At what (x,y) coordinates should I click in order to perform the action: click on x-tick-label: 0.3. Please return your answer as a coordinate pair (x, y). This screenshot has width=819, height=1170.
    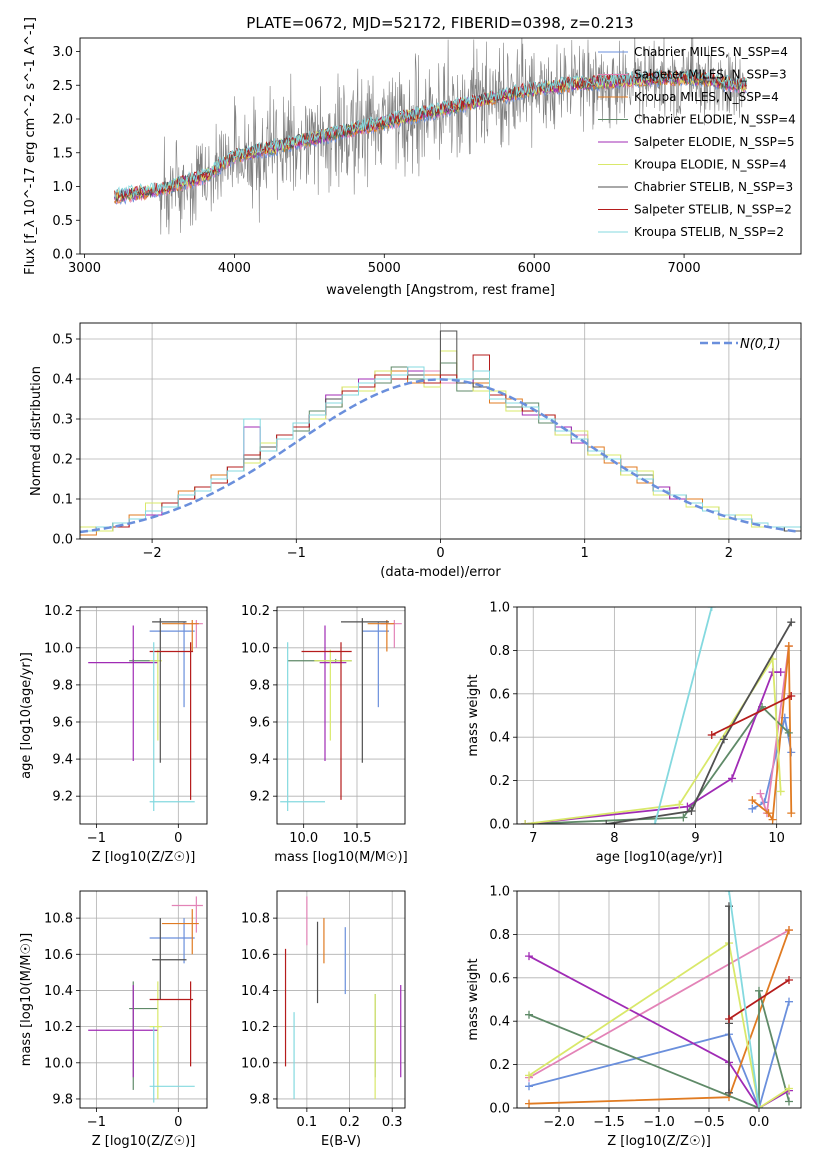
    Looking at the image, I should click on (392, 1122).